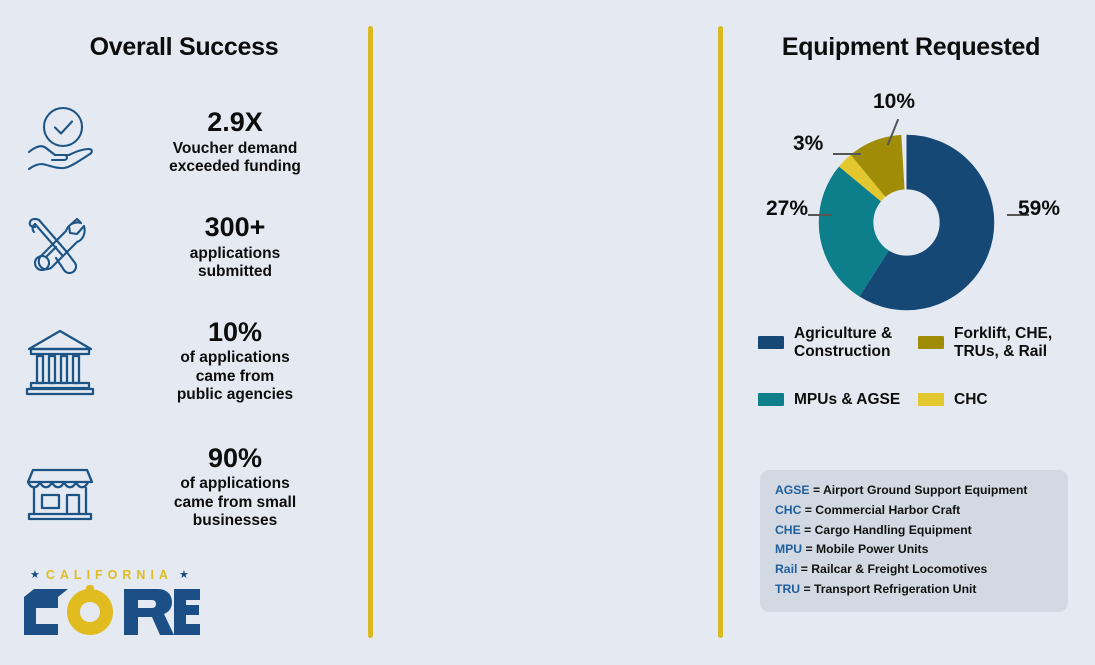  I want to click on acronym-def: = Mobile Power Units, so click(867, 549).